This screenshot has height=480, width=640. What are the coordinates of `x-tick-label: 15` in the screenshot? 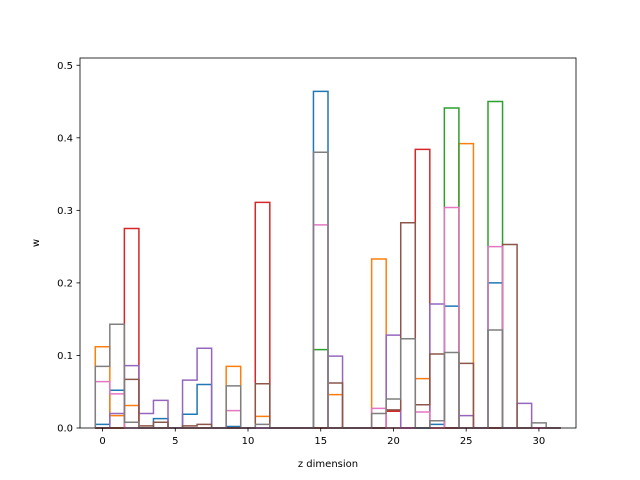 It's located at (320, 441).